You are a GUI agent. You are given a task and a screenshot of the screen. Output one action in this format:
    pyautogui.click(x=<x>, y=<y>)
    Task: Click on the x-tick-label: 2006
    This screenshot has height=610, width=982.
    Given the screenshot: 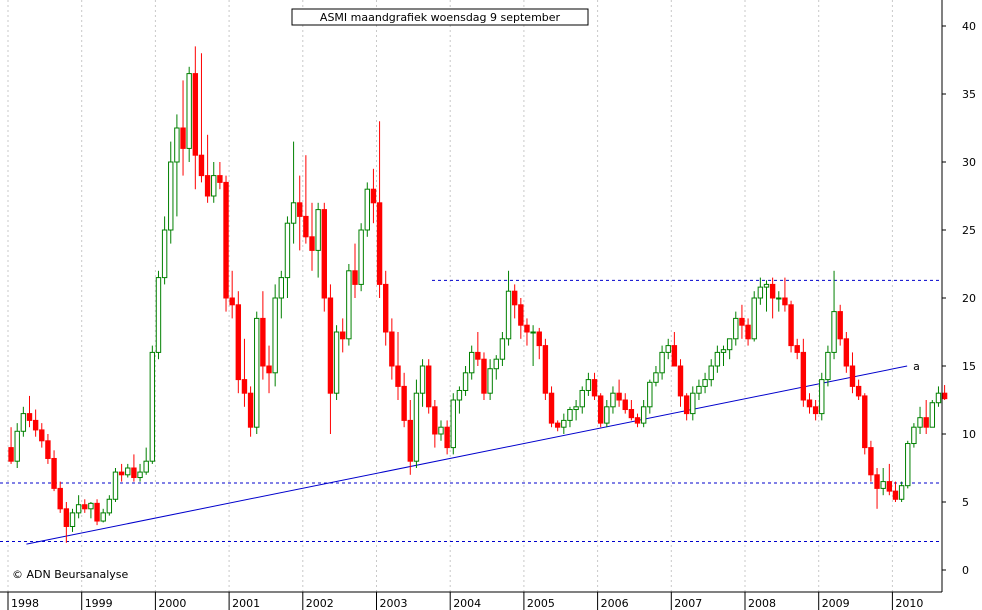 What is the action you would take?
    pyautogui.click(x=615, y=603)
    